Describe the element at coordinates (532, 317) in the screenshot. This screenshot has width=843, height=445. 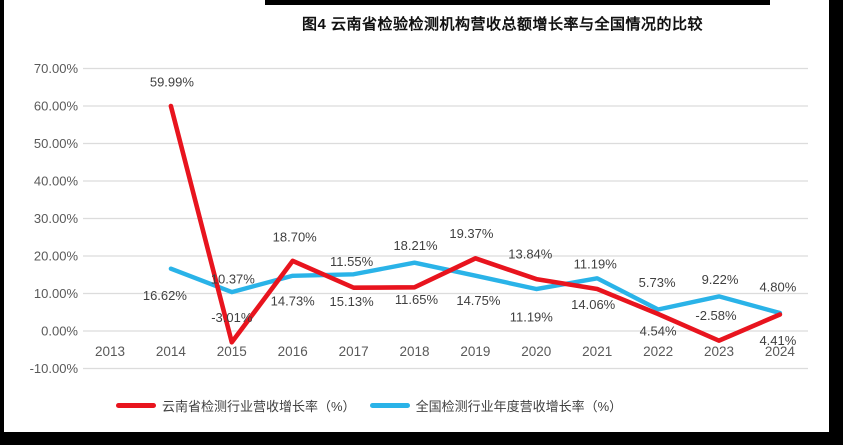
I see `data-label-national: 11.19%` at that location.